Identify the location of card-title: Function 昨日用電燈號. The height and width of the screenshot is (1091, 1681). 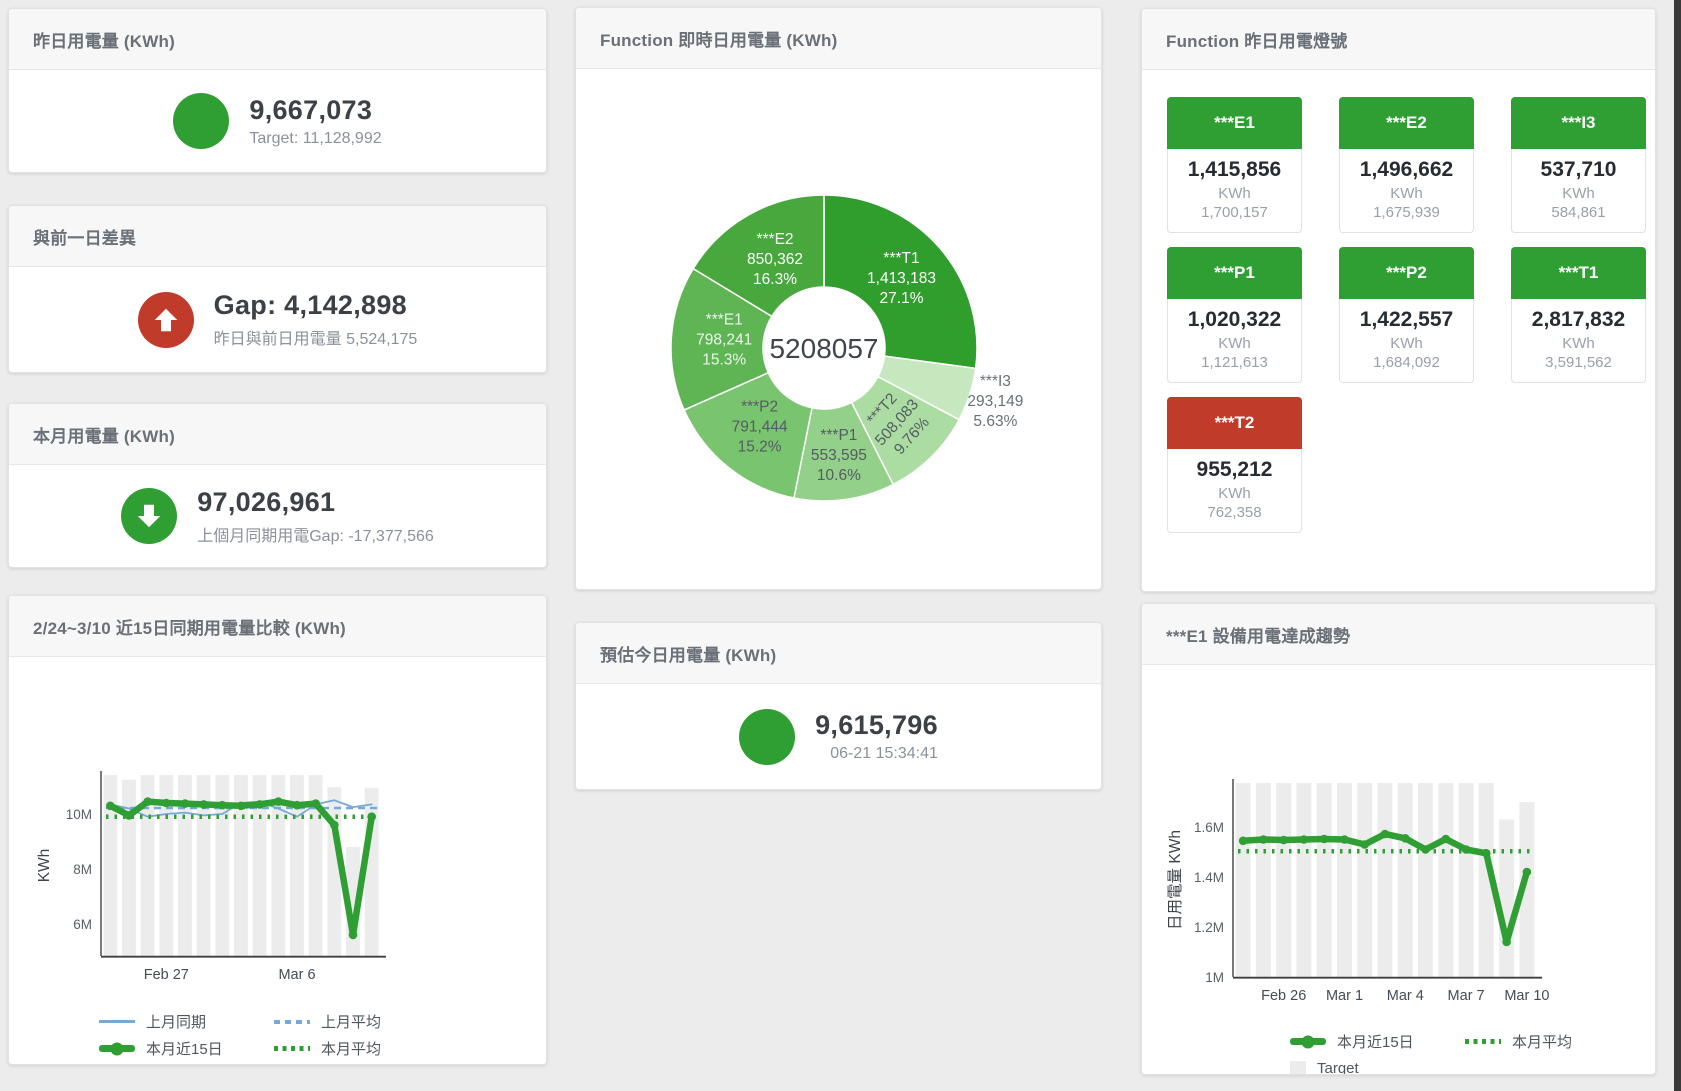
(1257, 41).